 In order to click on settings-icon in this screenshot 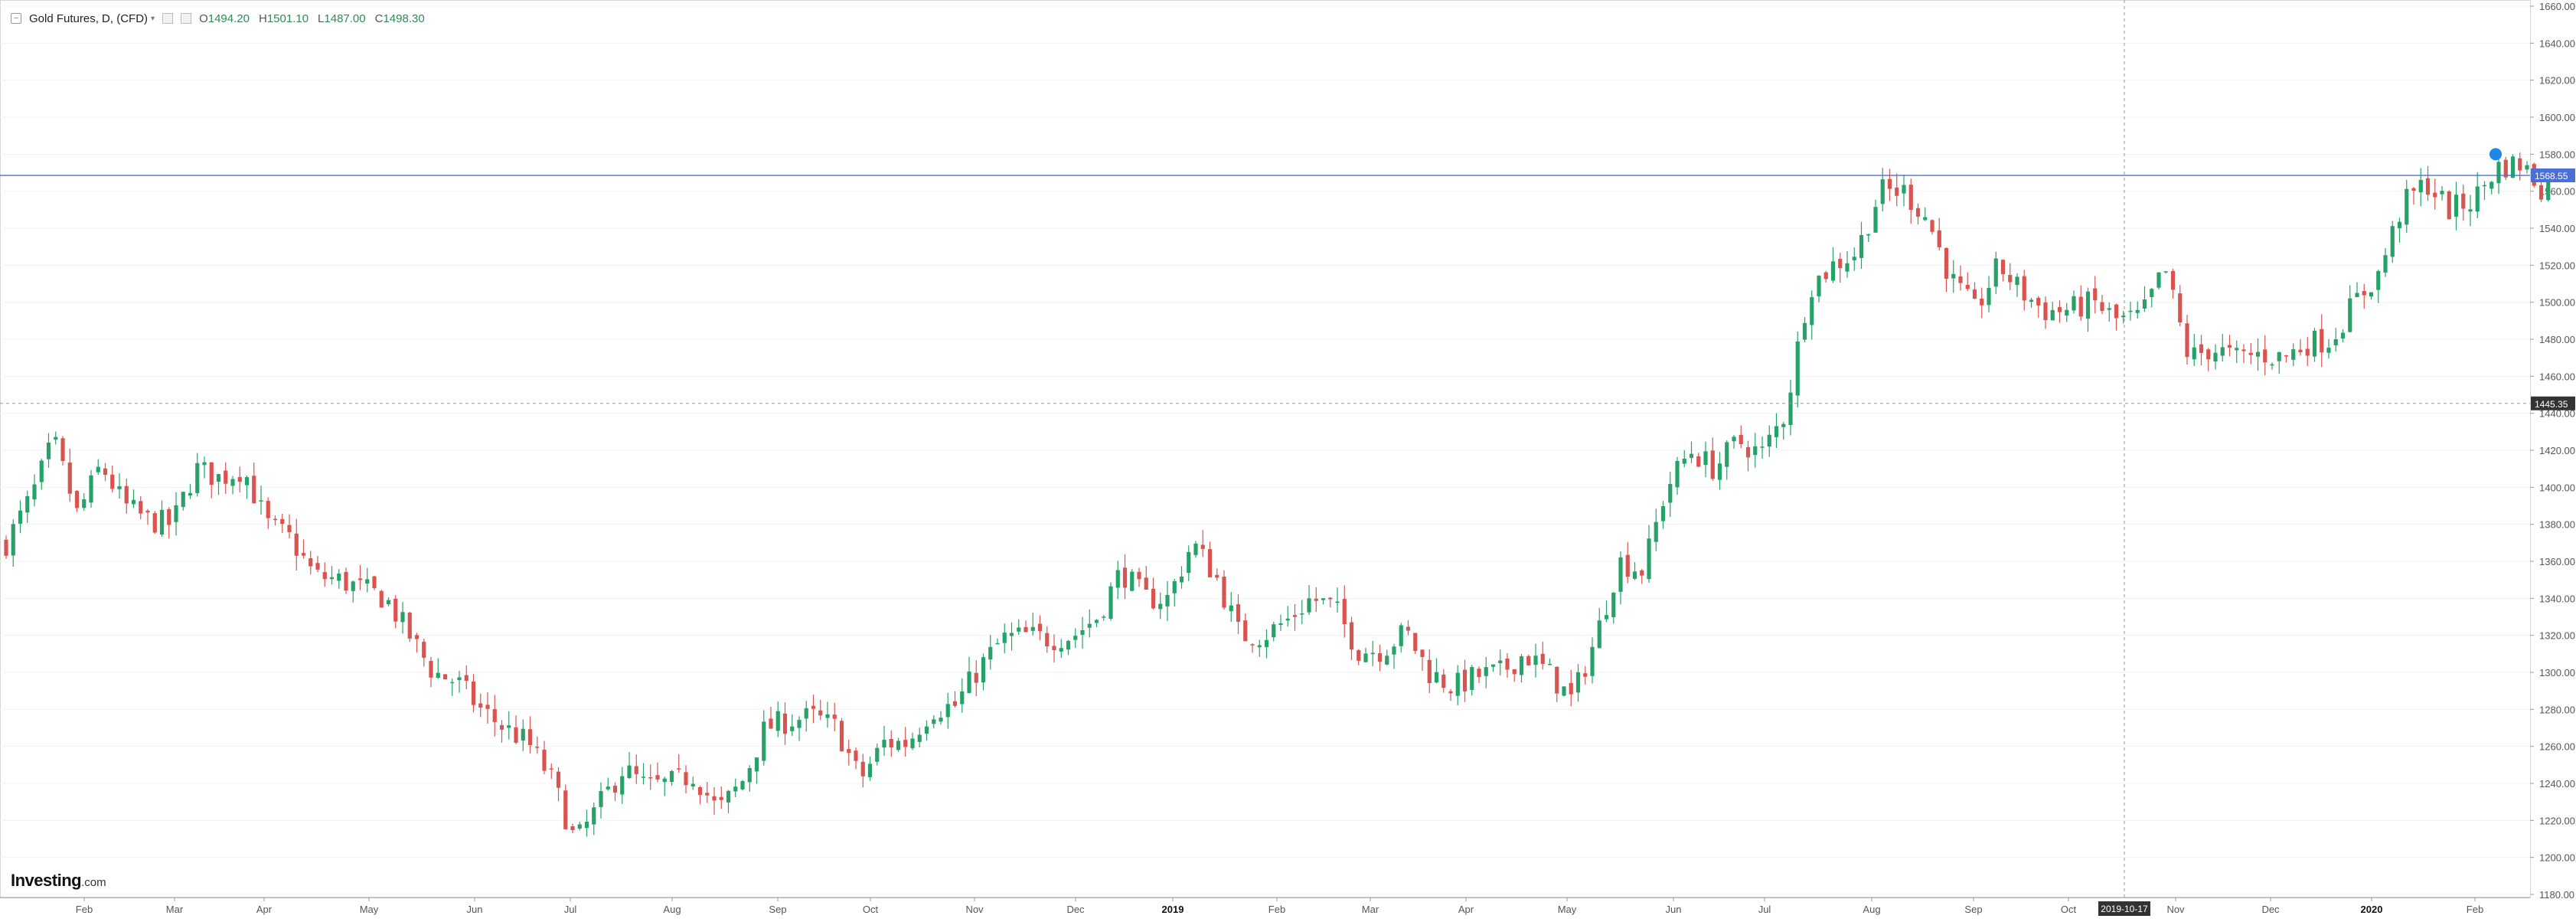, I will do `click(168, 18)`.